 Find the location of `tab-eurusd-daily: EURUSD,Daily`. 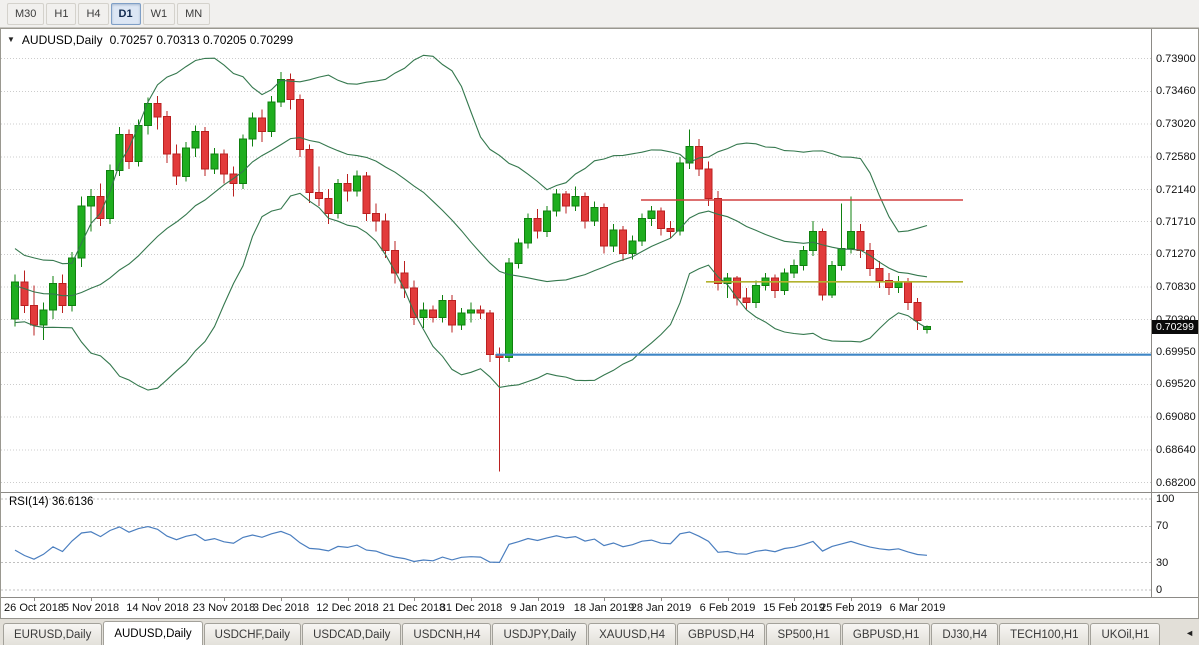

tab-eurusd-daily: EURUSD,Daily is located at coordinates (53, 634).